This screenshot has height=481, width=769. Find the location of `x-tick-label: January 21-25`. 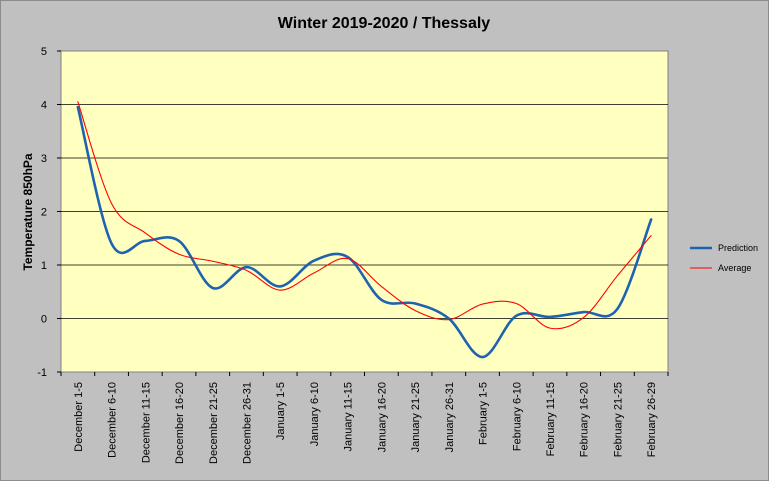

x-tick-label: January 21-25 is located at coordinates (416, 417).